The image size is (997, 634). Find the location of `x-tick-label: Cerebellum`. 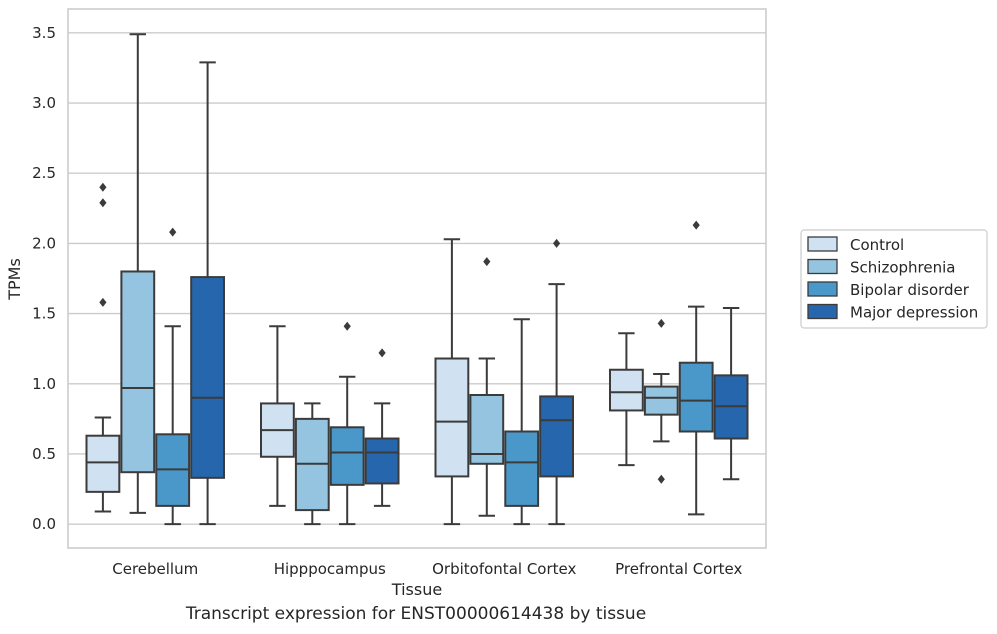

x-tick-label: Cerebellum is located at coordinates (155, 569).